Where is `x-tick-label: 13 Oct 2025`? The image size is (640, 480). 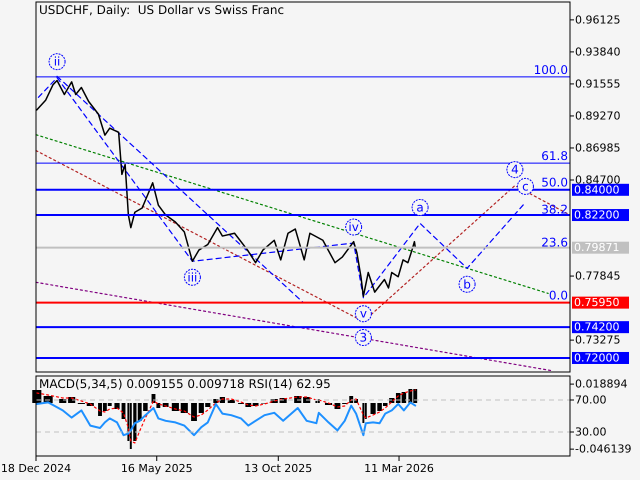
x-tick-label: 13 Oct 2025 is located at coordinates (278, 468).